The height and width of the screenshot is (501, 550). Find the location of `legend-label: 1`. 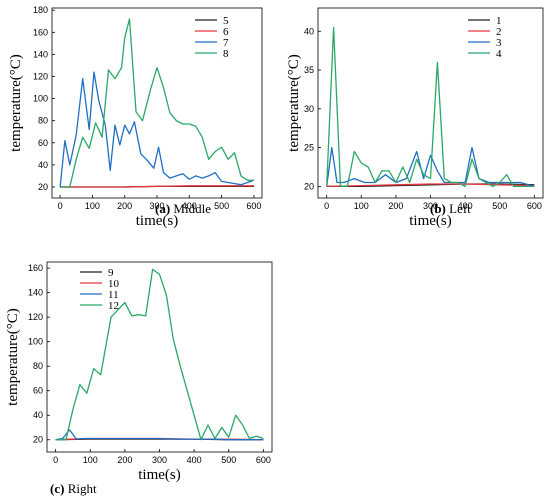

legend-label: 1 is located at coordinates (499, 21).